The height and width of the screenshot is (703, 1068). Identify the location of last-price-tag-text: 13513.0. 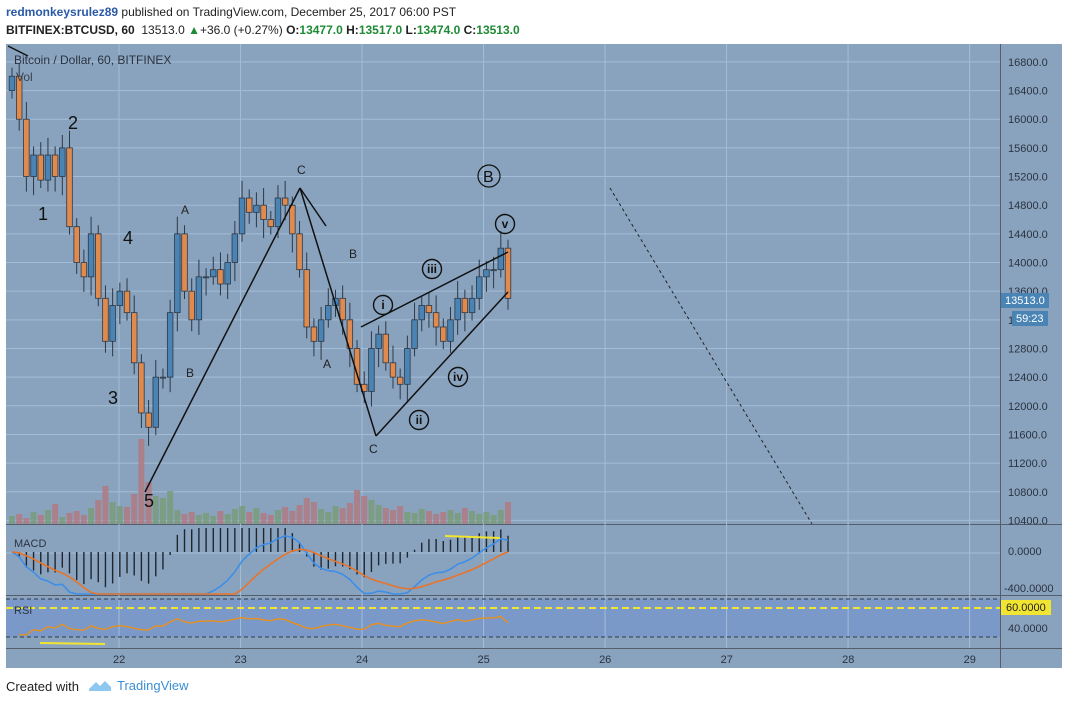
(1025, 301).